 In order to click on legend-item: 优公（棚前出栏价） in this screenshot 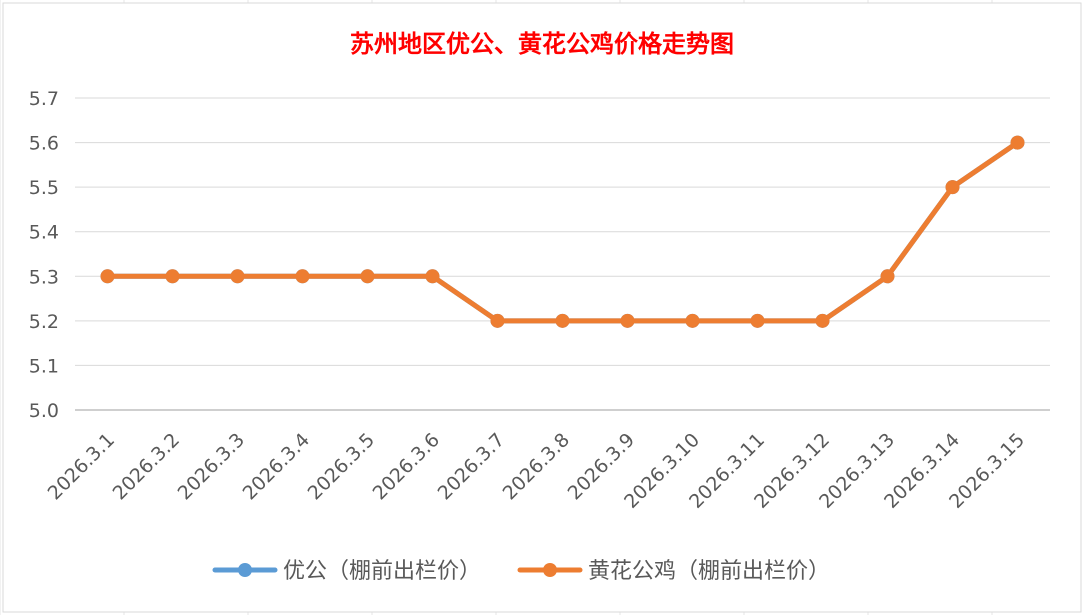, I will do `click(346, 571)`.